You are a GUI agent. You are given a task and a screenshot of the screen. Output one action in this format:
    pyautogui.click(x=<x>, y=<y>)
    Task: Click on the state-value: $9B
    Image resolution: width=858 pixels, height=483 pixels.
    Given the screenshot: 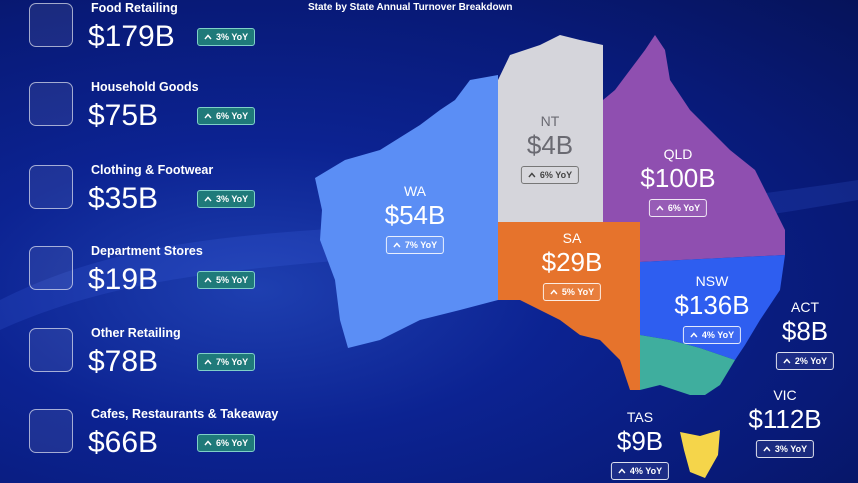 What is the action you would take?
    pyautogui.click(x=640, y=441)
    